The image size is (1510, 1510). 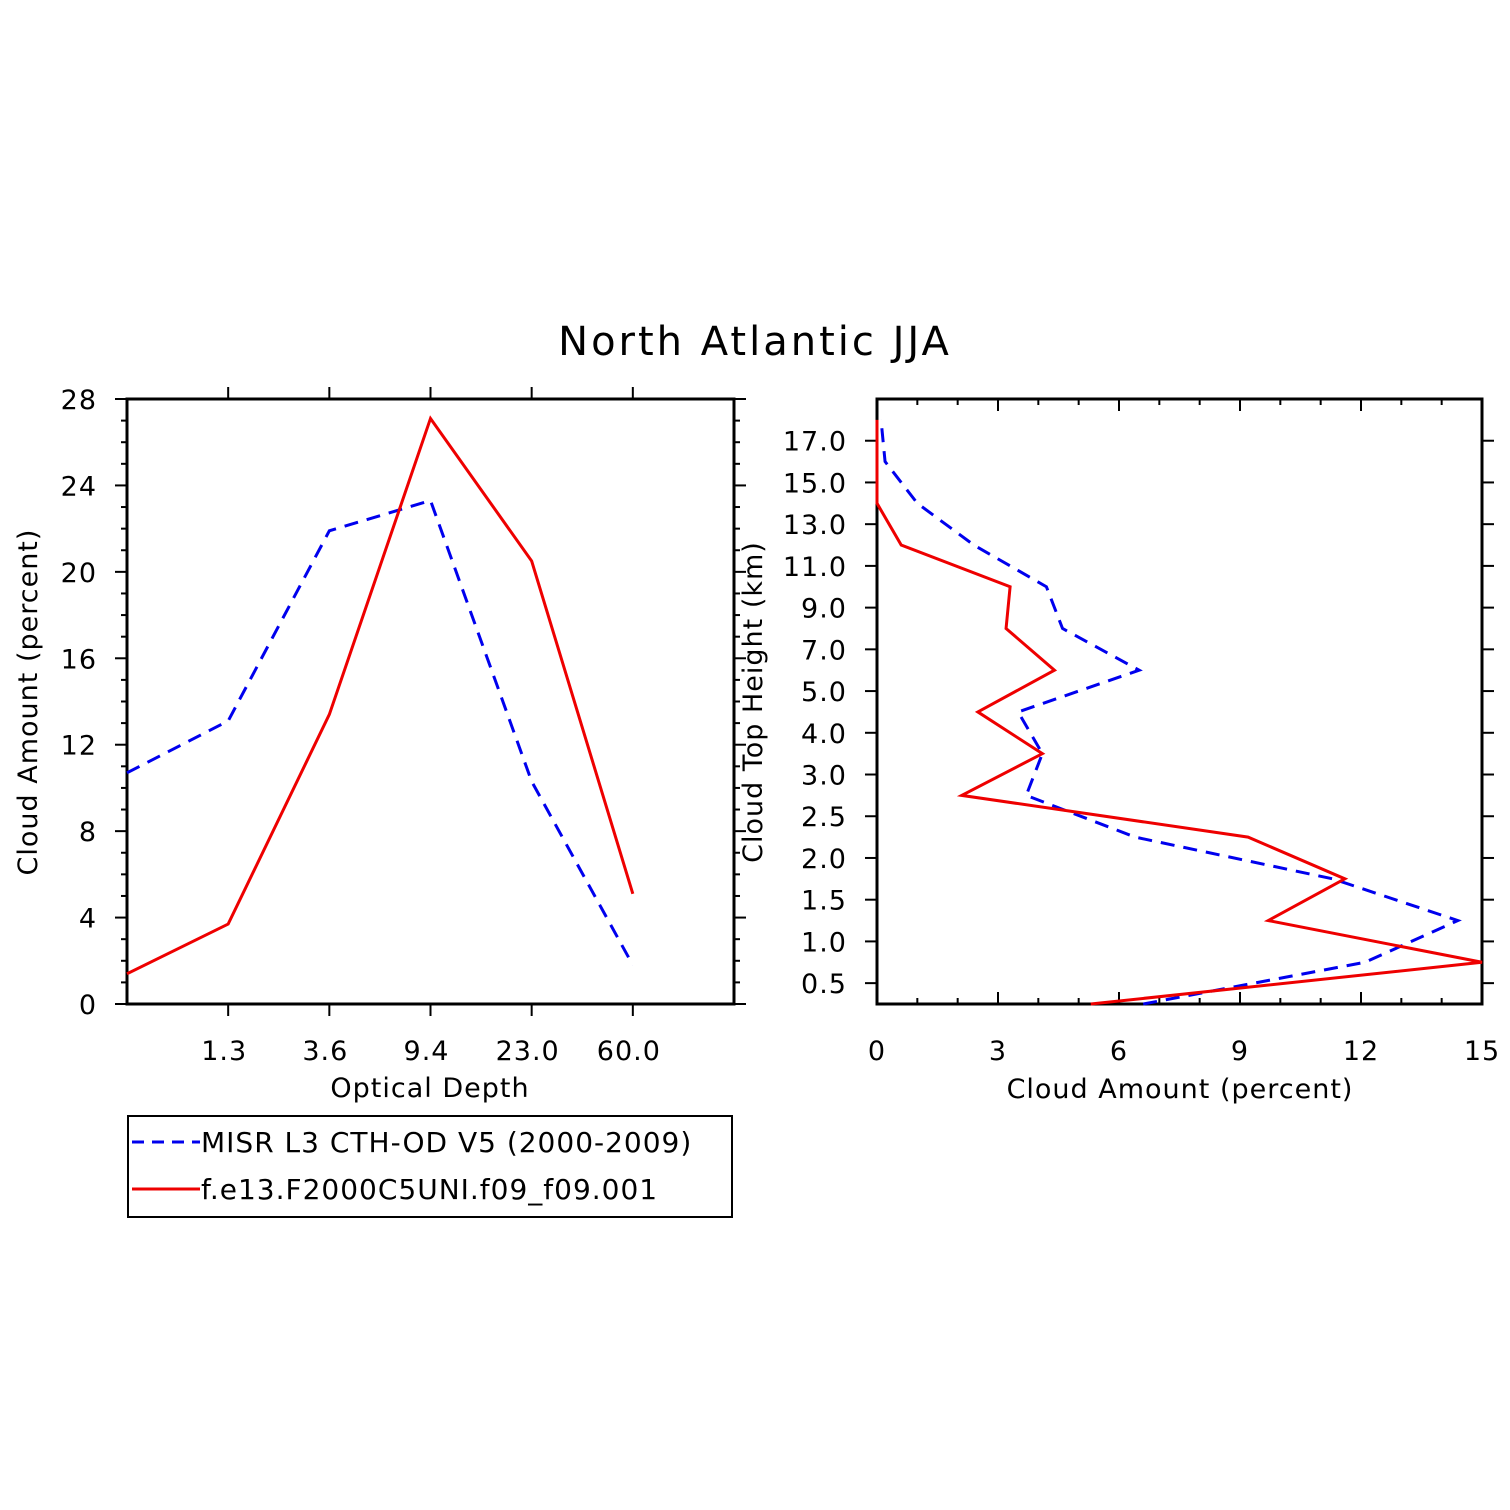 I want to click on left-y-tick-label: 20, so click(x=79, y=573).